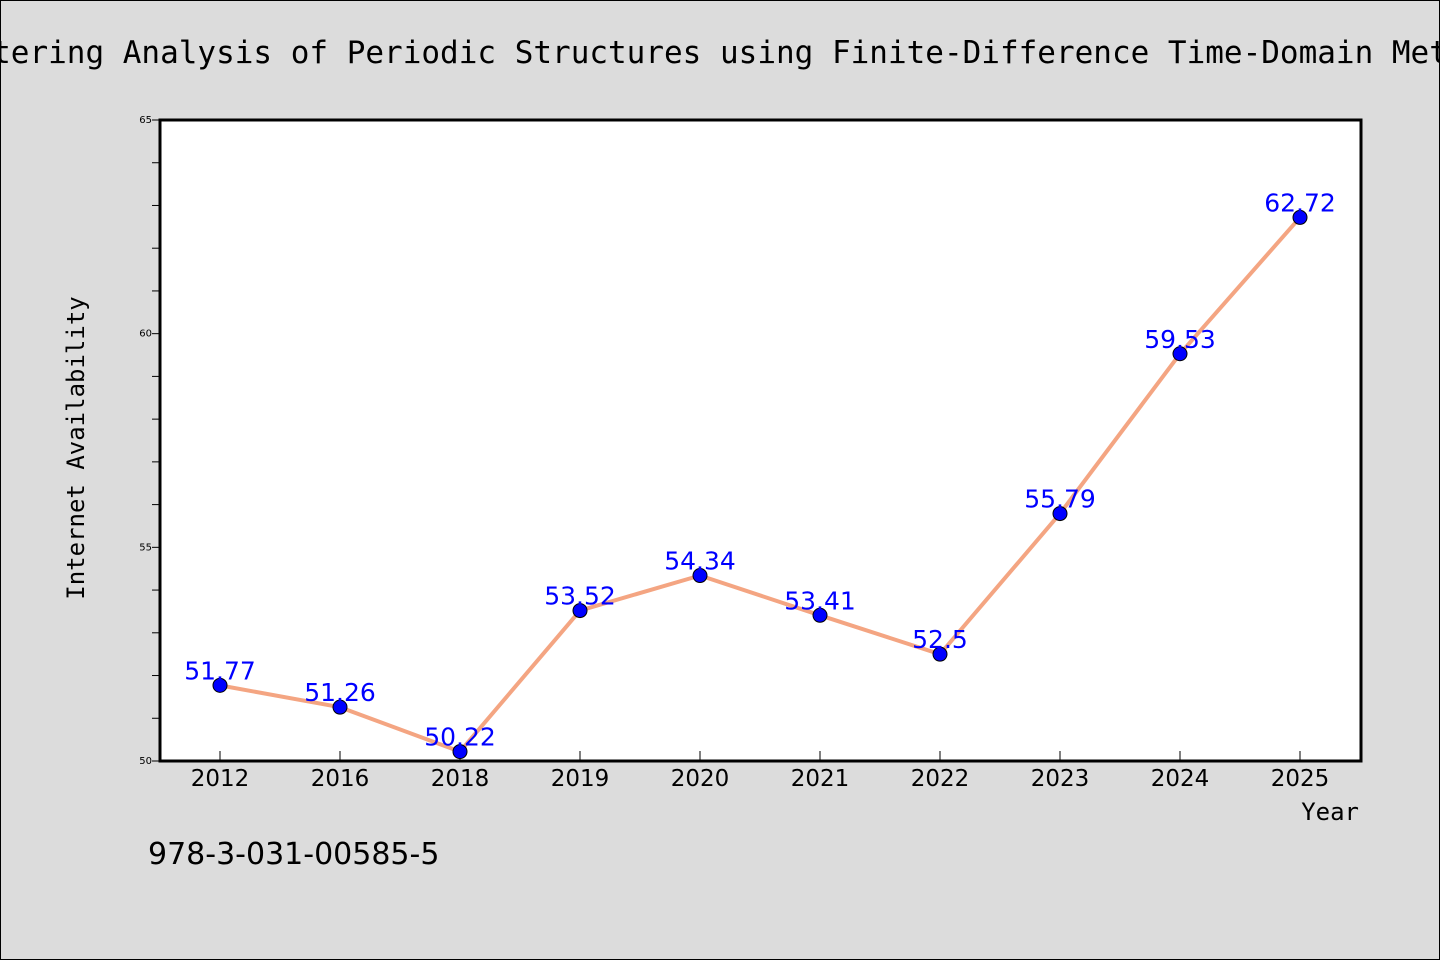  Describe the element at coordinates (700, 779) in the screenshot. I see `x-tick-label: 2020` at that location.